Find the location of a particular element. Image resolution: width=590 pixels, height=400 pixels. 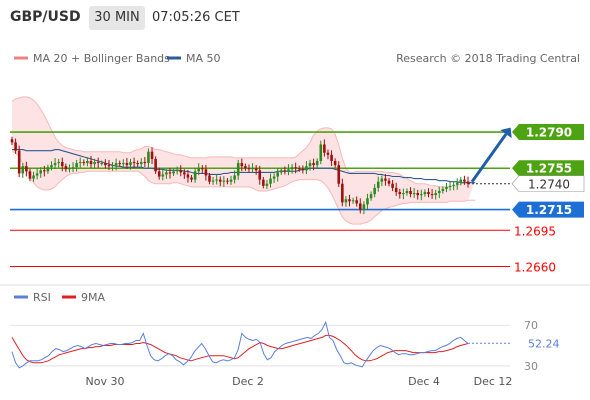

level-label-bg-1.2790 is located at coordinates (548, 132).